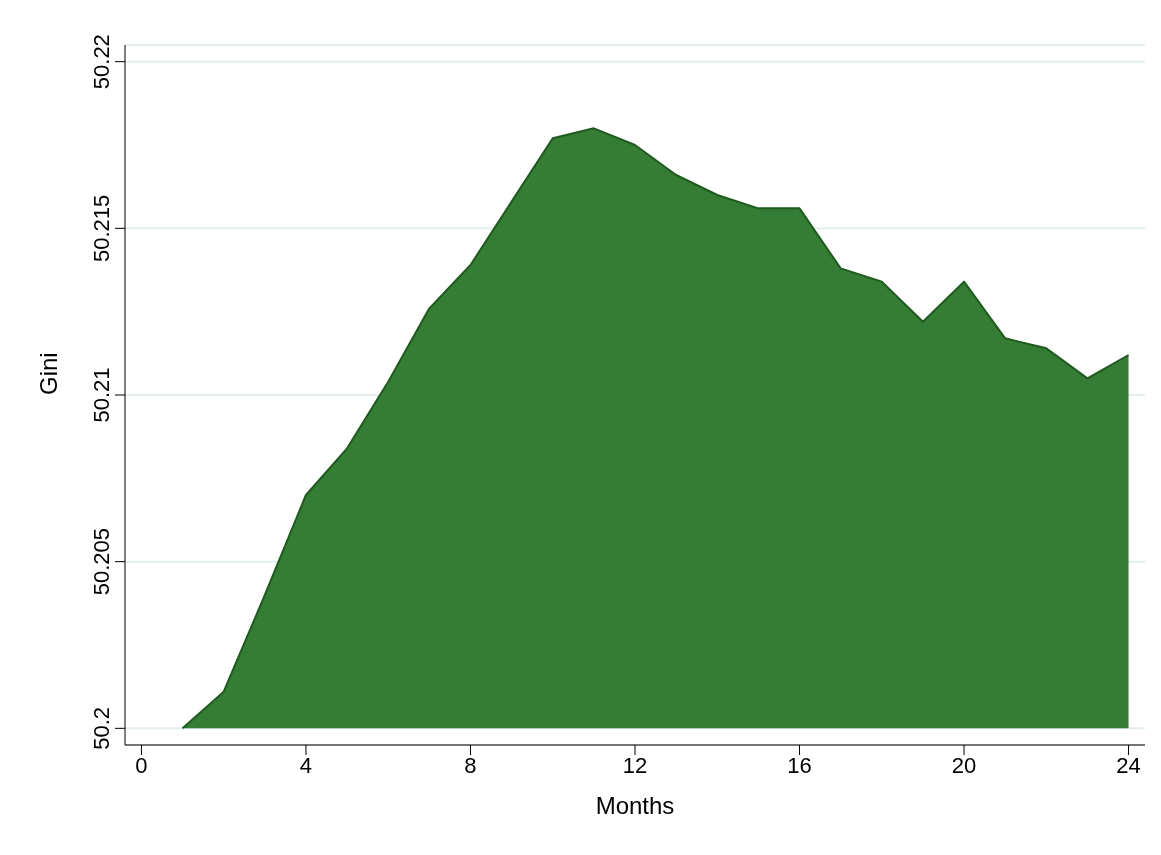  I want to click on x-tick-label: 24, so click(1128, 765).